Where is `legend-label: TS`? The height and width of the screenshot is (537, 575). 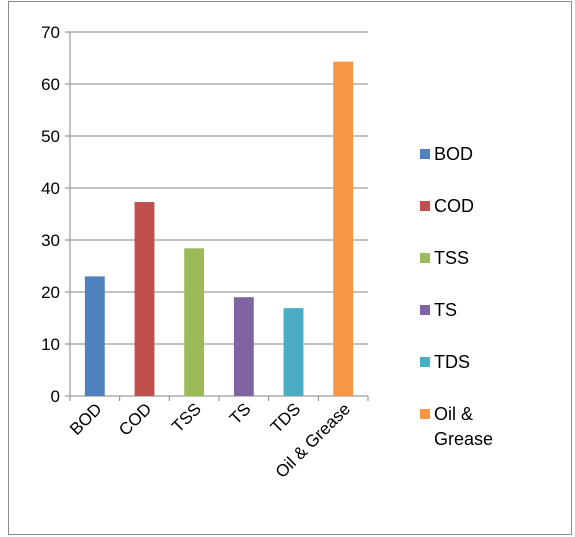 legend-label: TS is located at coordinates (445, 310).